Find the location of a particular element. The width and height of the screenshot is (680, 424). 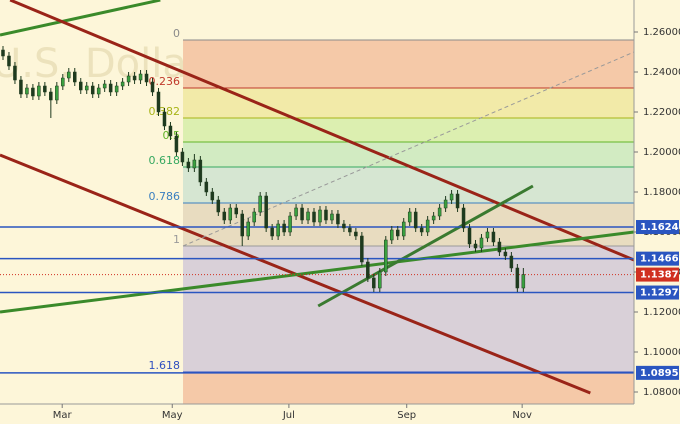

price-box-label: 1.08957 is located at coordinates (660, 373).